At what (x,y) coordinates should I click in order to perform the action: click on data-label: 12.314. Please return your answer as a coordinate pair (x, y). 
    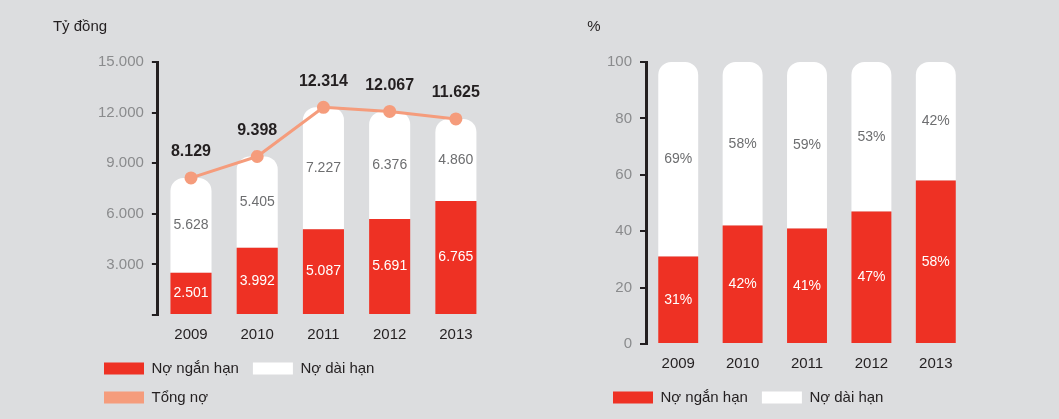
    Looking at the image, I should click on (323, 80).